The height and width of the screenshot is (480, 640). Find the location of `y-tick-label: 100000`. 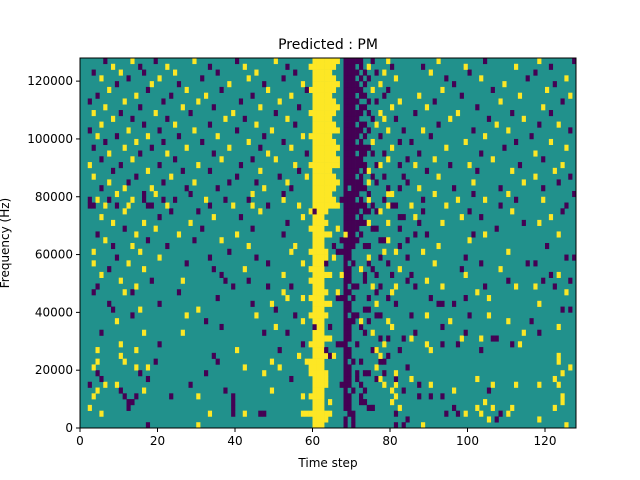

y-tick-label: 100000 is located at coordinates (50, 139).